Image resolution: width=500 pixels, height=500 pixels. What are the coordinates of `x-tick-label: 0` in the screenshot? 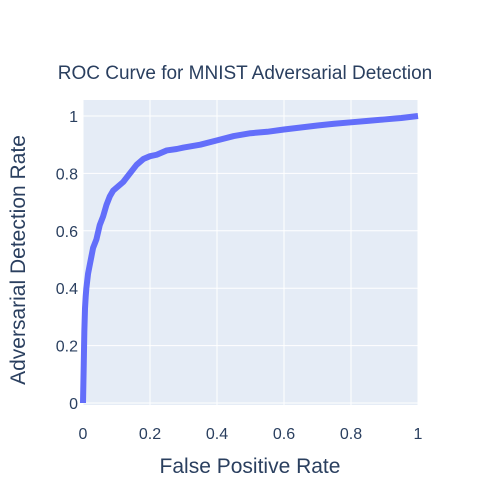 It's located at (83, 434).